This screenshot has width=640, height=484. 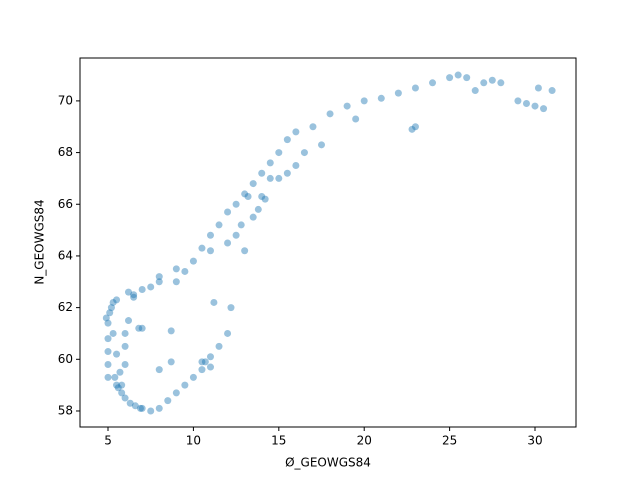 I want to click on y-tick-label: 62, so click(x=65, y=307).